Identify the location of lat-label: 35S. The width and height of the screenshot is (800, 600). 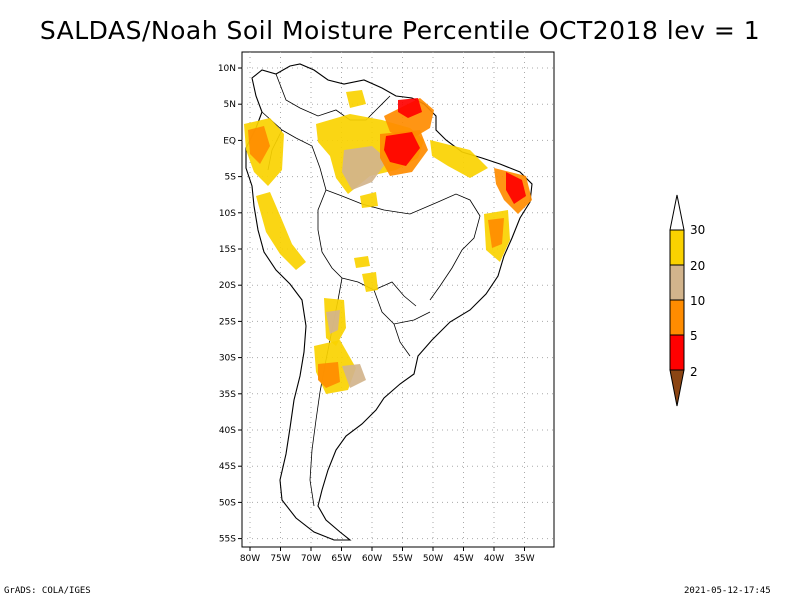
(227, 395).